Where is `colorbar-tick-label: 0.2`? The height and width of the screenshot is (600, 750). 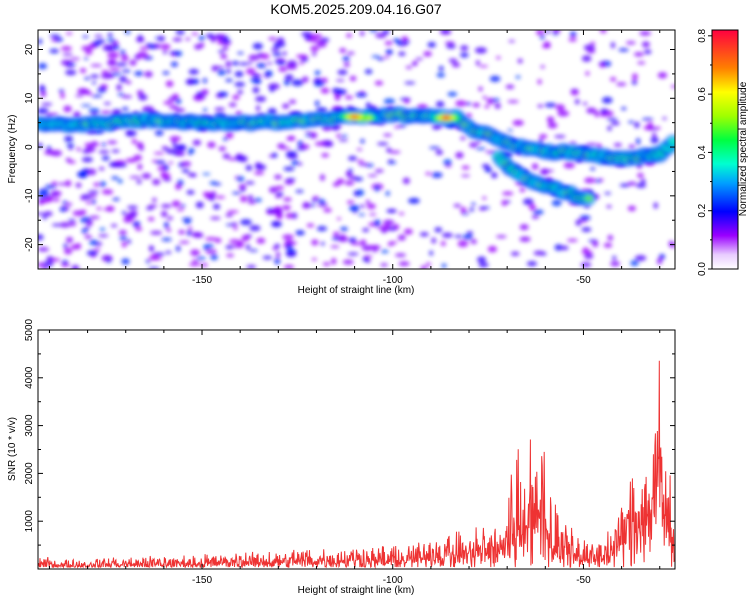
colorbar-tick-label: 0.2 is located at coordinates (702, 210).